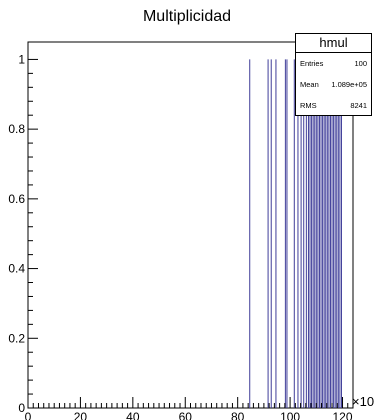 Image resolution: width=374 pixels, height=420 pixels. Describe the element at coordinates (308, 105) in the screenshot. I see `stats-rms-label: RMS` at that location.